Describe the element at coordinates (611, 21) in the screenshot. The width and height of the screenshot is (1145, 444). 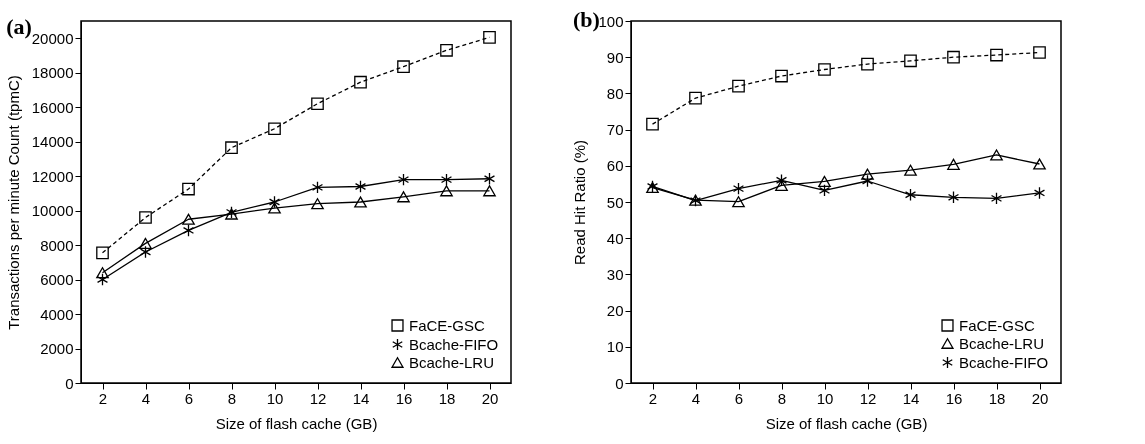
I see `y-tick-label: 100` at that location.